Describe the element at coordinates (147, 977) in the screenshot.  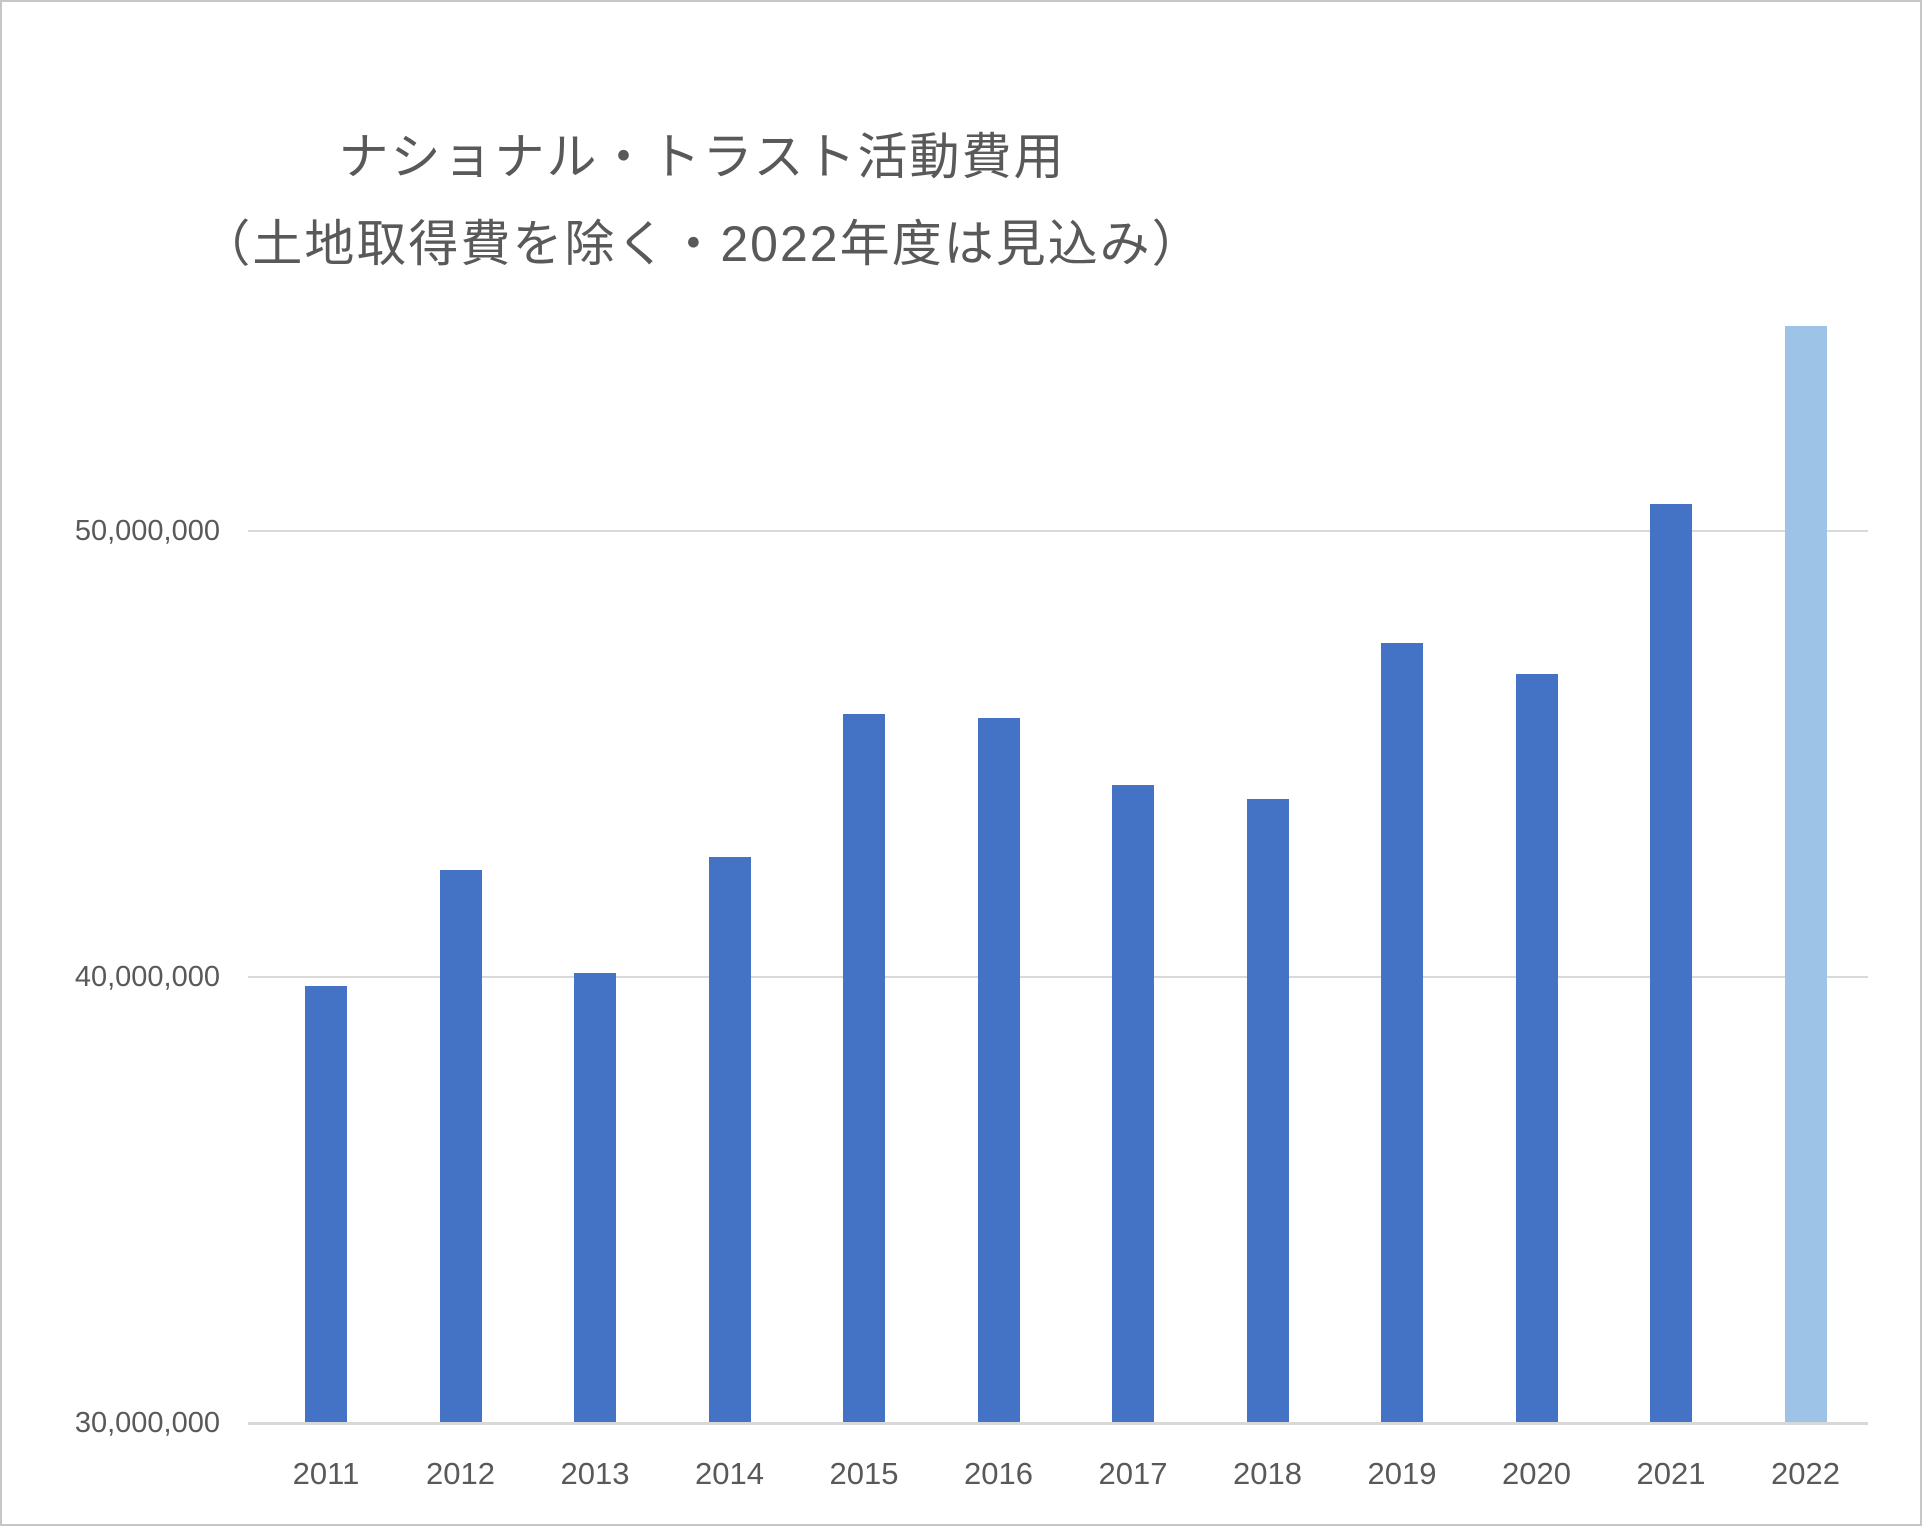
I see `y-tick-label-40000000: 40,000,000` at that location.